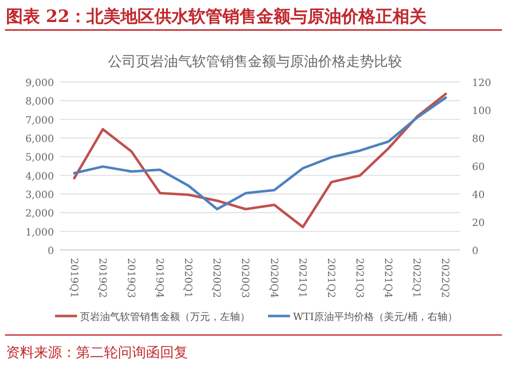 This screenshot has width=507, height=367. Describe the element at coordinates (478, 223) in the screenshot. I see `y2-tick-label: 20` at that location.